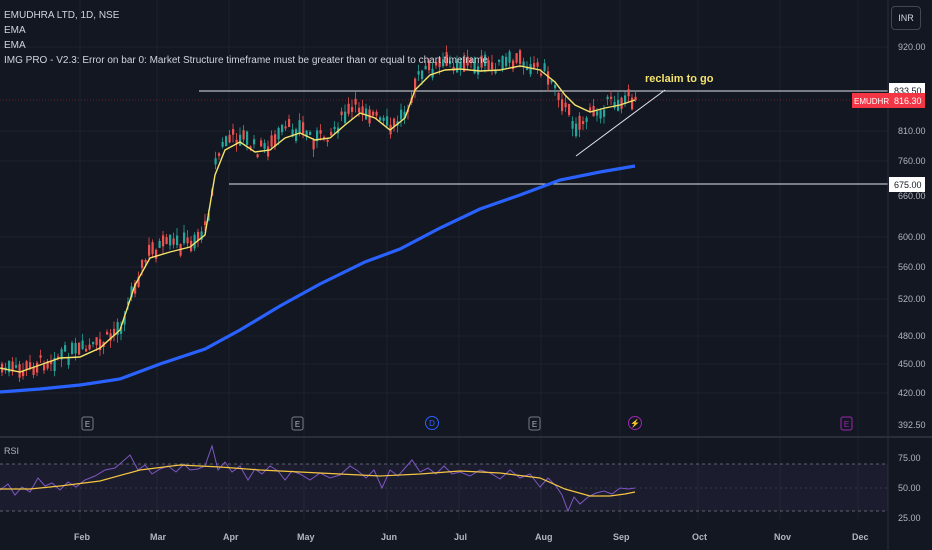 The image size is (932, 550). Describe the element at coordinates (62, 15) in the screenshot. I see `symbol-title: EMUDHRA LTD, 1D, NSE` at that location.